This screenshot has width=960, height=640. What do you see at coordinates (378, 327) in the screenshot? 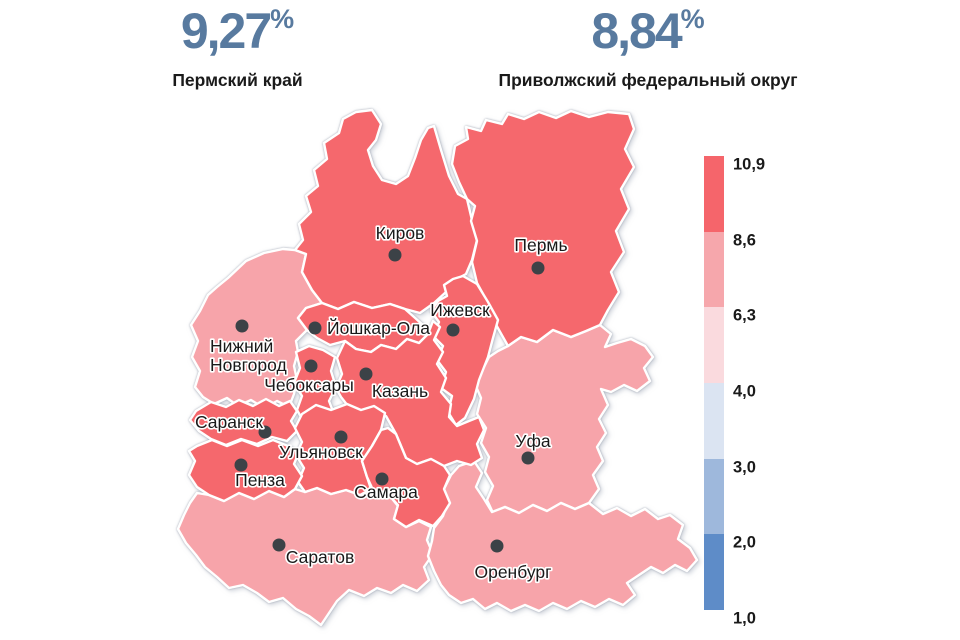
I see `city-label-yoshkar-ola: Йошкар-Ола` at bounding box center [378, 327].